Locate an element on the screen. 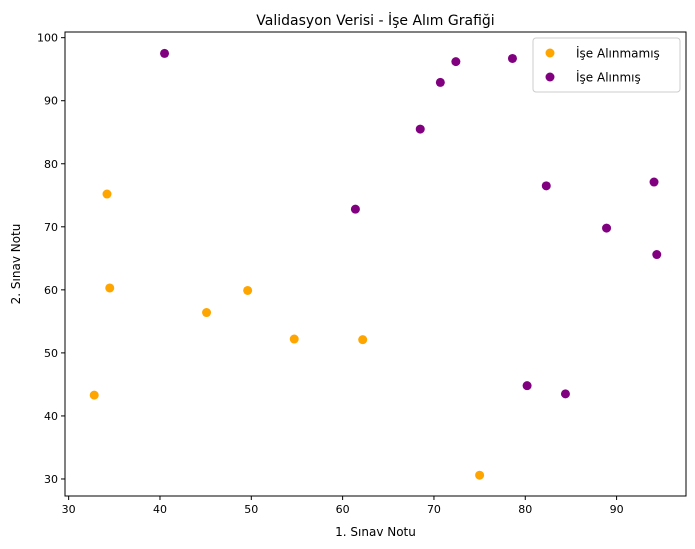 This screenshot has height=549, width=695. x-axis-ticks: 30 40 50 60 70 80 90 is located at coordinates (343, 506).